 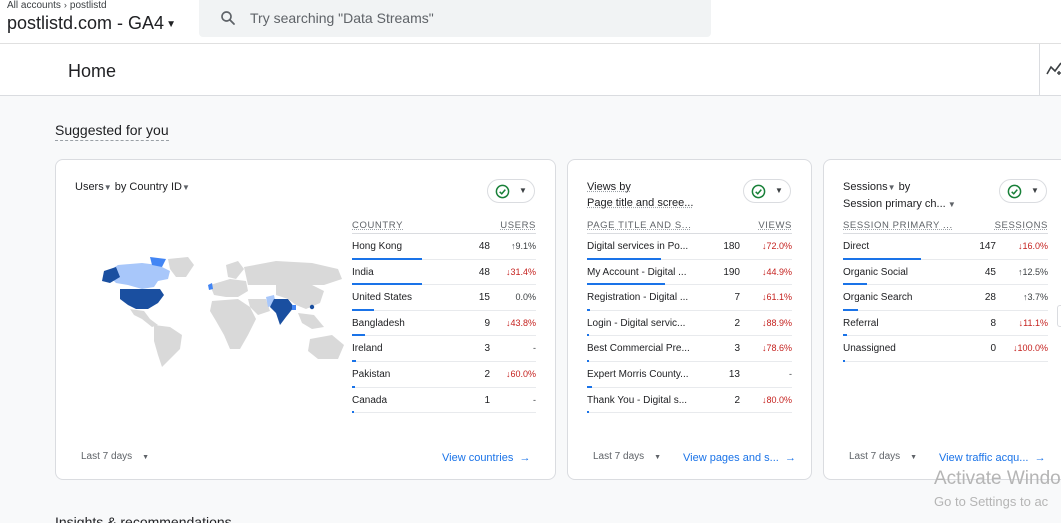 I want to click on row-value: 7, so click(x=737, y=297).